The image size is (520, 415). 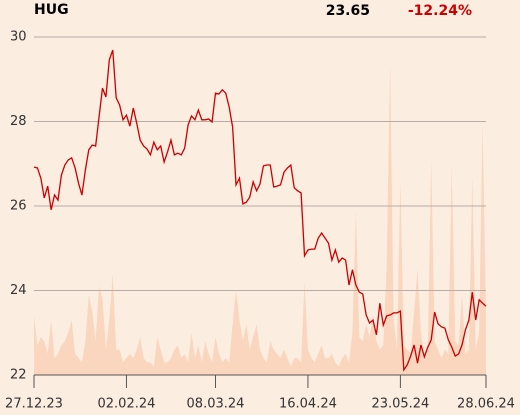 What do you see at coordinates (127, 404) in the screenshot?
I see `x-tick-label: 02.02.24` at bounding box center [127, 404].